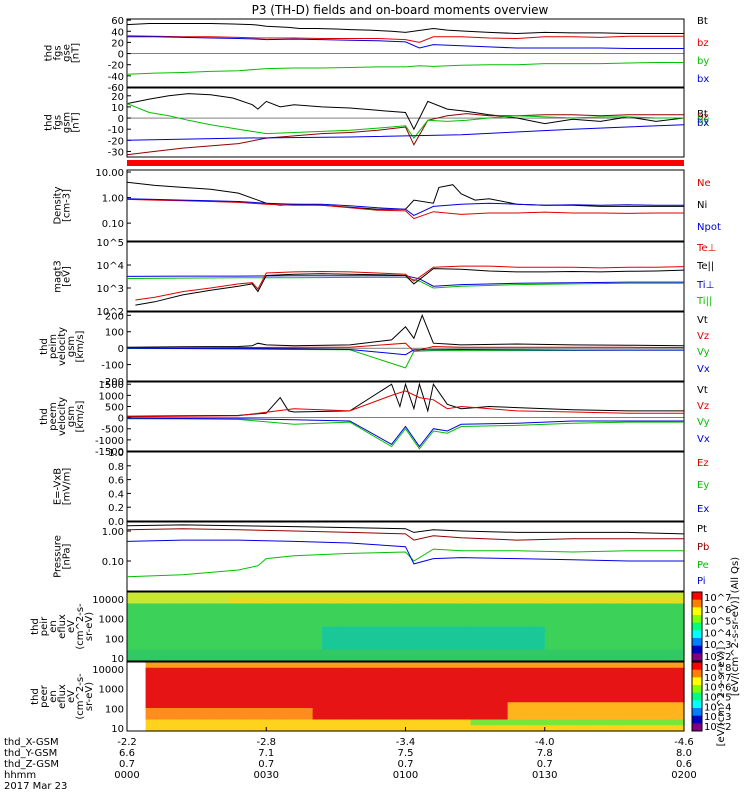  What do you see at coordinates (702, 390) in the screenshot?
I see `legend-entry: Vt` at bounding box center [702, 390].